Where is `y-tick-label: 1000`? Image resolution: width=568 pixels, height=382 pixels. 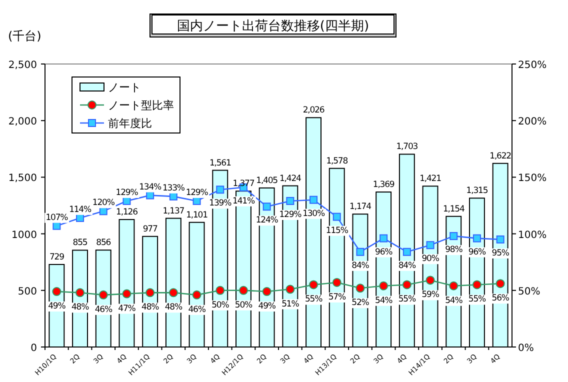 y-tick-label: 1000 is located at coordinates (24, 235).